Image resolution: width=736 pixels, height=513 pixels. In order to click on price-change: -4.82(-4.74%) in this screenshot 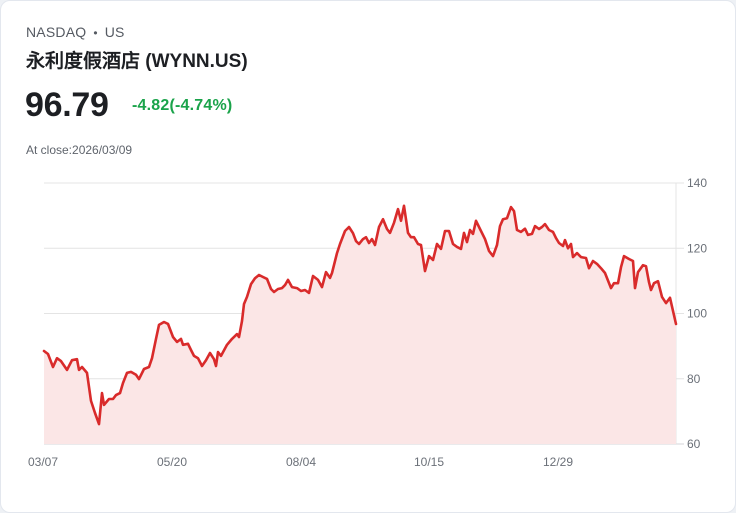, I will do `click(182, 105)`.